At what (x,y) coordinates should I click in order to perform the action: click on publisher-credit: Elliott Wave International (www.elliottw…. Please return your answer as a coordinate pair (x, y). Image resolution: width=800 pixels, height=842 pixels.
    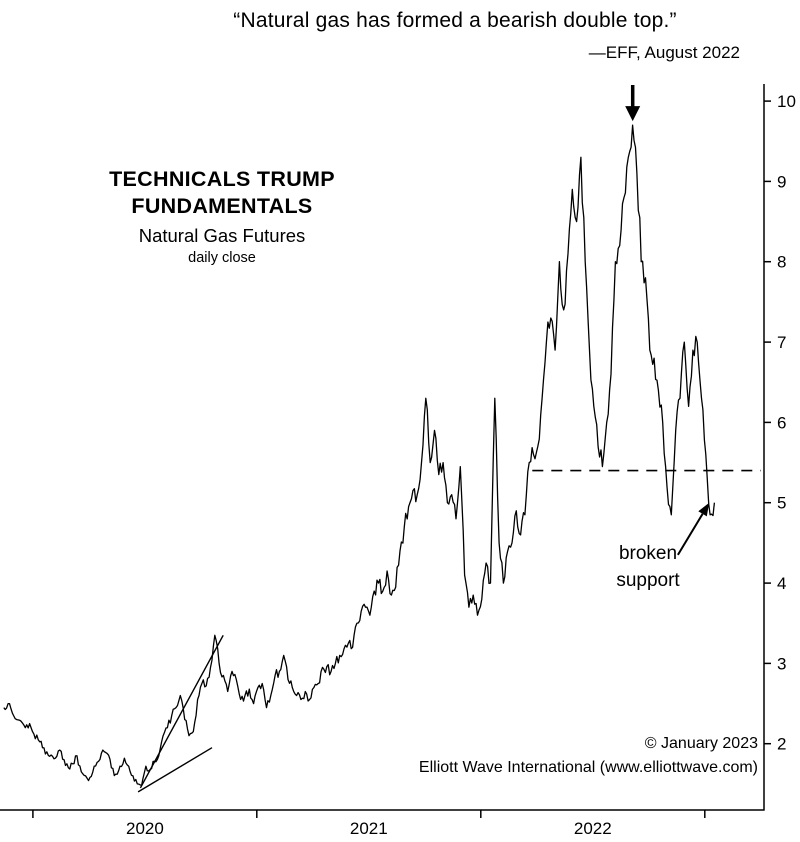
    Looking at the image, I should click on (588, 767).